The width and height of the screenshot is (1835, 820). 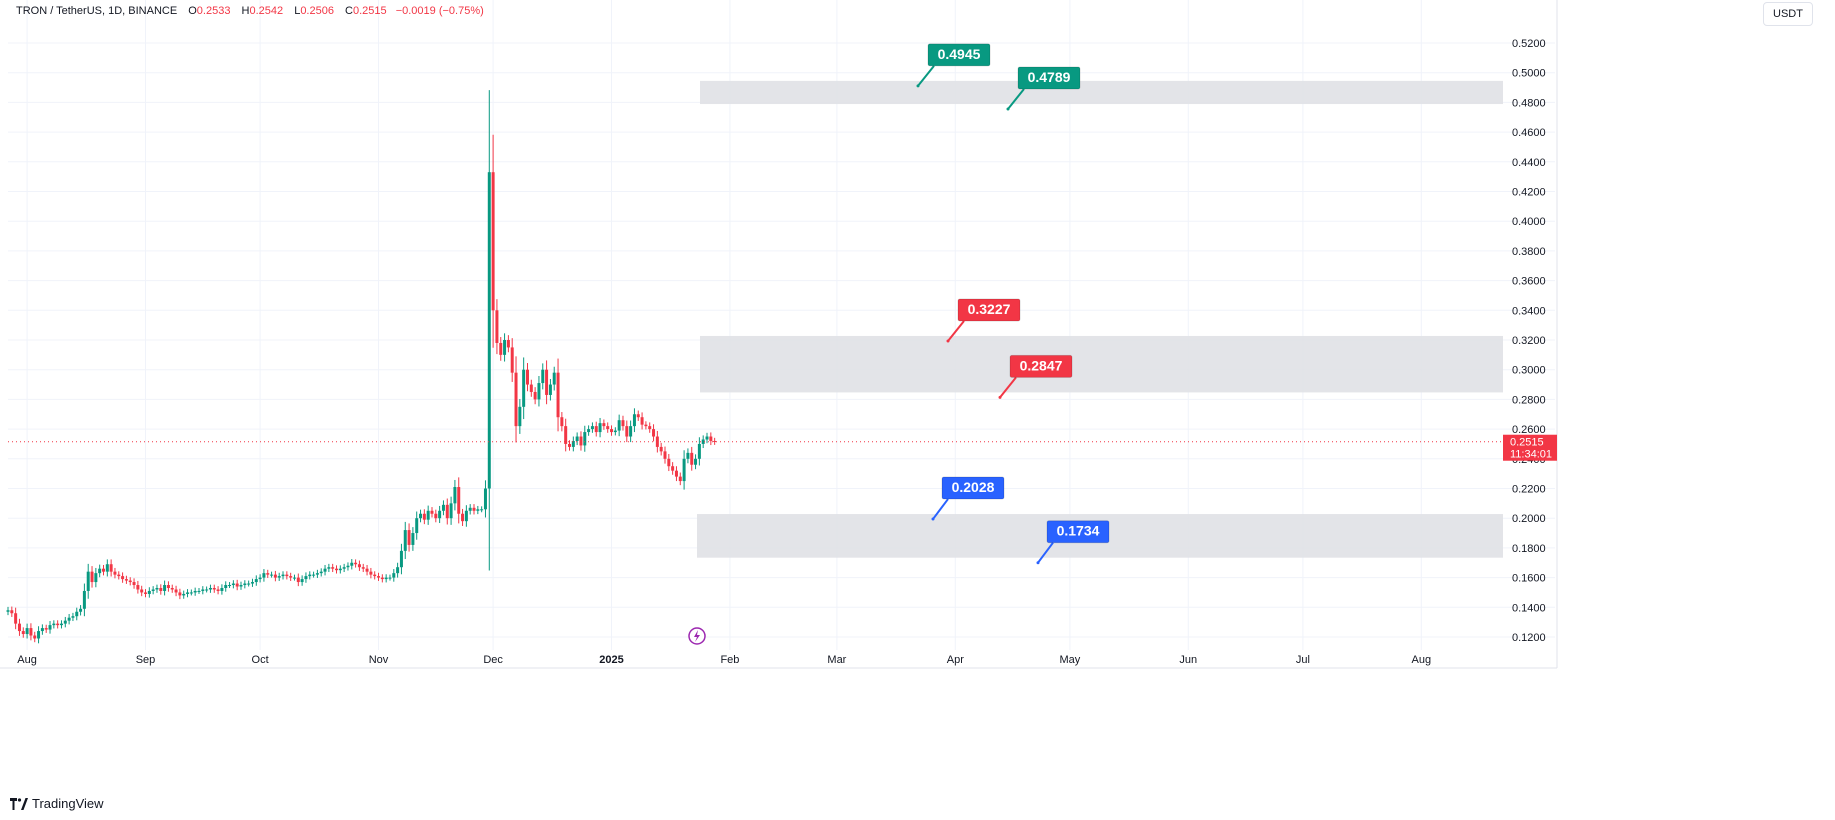 What do you see at coordinates (1529, 103) in the screenshot?
I see `y-tick-label: 0.4800` at bounding box center [1529, 103].